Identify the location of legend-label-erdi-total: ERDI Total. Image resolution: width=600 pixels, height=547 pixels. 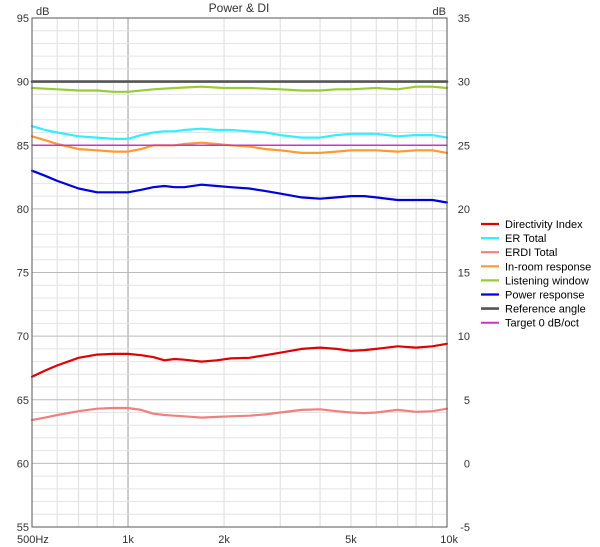
(531, 253).